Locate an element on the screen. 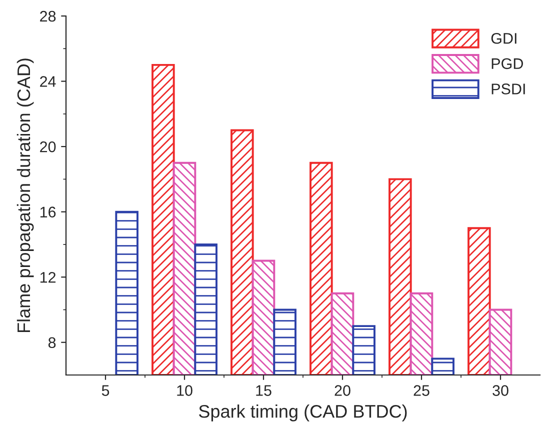 This screenshot has height=432, width=547. x-tick-label: 25 is located at coordinates (422, 390).